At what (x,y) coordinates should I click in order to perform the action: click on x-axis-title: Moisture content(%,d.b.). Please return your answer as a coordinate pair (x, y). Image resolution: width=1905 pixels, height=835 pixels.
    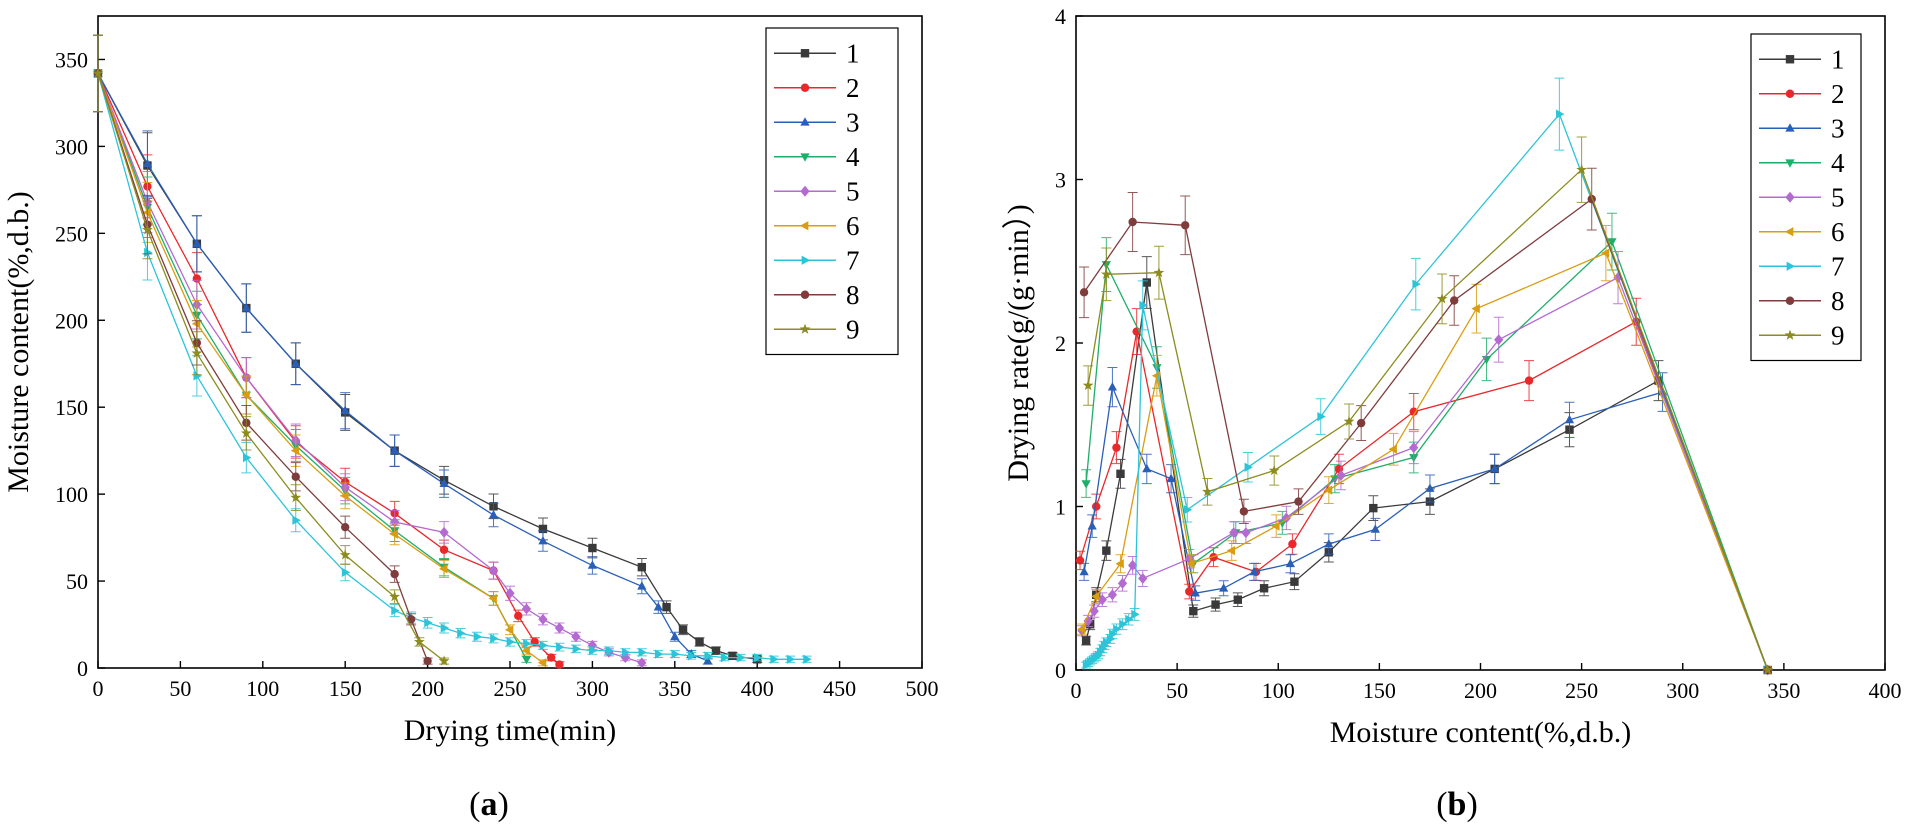
    Looking at the image, I should click on (1481, 732).